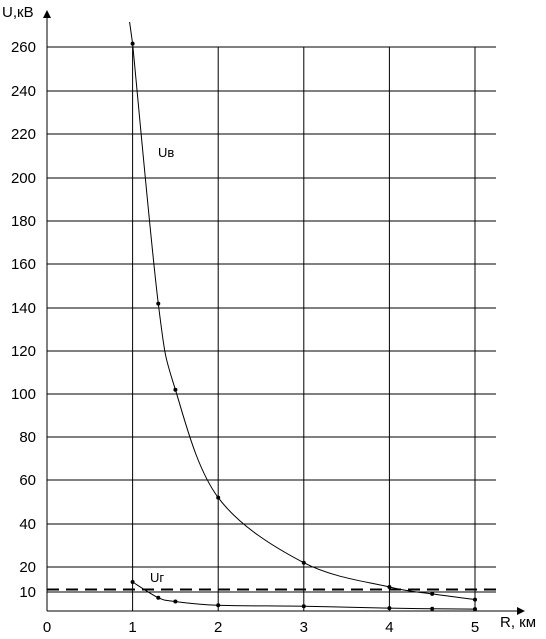 The width and height of the screenshot is (546, 639). I want to click on y-tick-label: 80, so click(27, 437).